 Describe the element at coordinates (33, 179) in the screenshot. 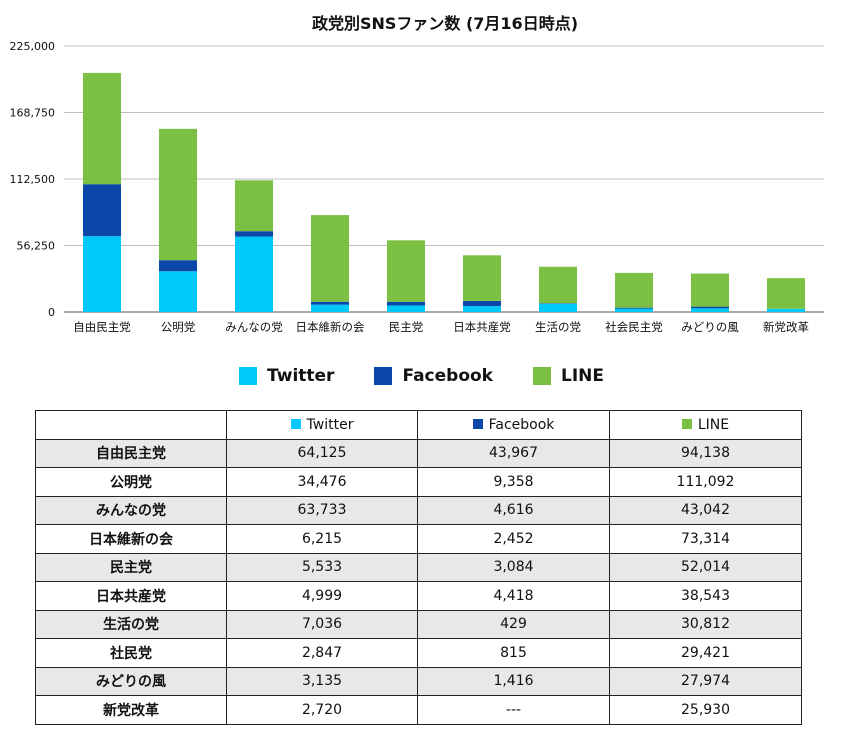

I see `y-tick-label: 112,500` at that location.